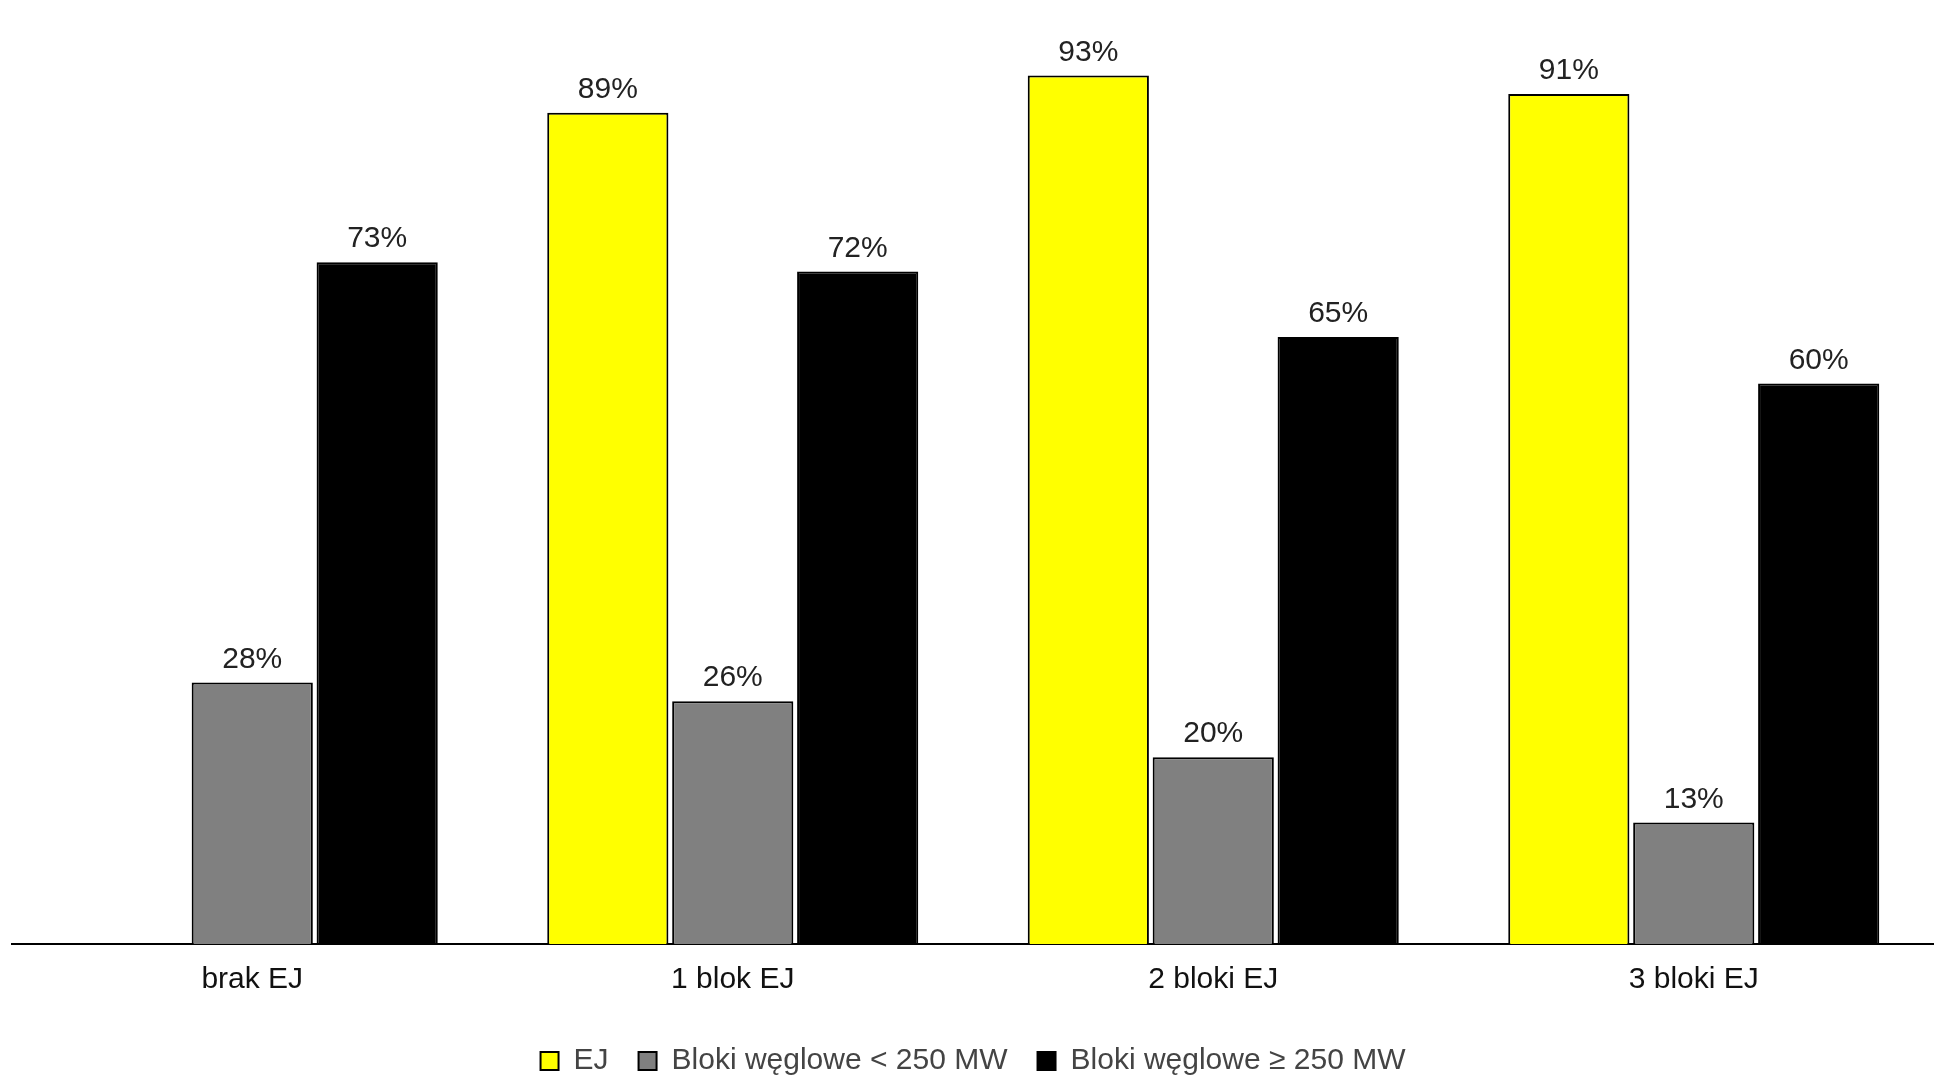 This screenshot has height=1086, width=1934. What do you see at coordinates (377, 237) in the screenshot?
I see `data-label: 73%` at bounding box center [377, 237].